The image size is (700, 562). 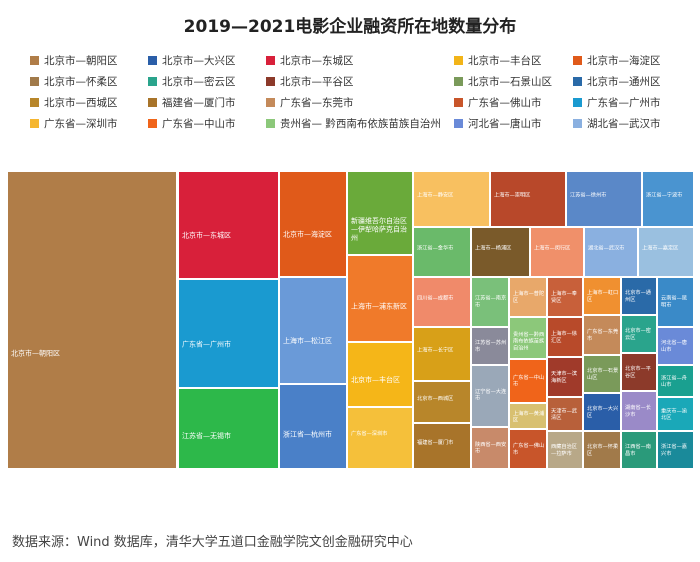 I want to click on treemap-cell: 新疆维吾尔自治区—伊犁哈萨克自治州, so click(x=380, y=213).